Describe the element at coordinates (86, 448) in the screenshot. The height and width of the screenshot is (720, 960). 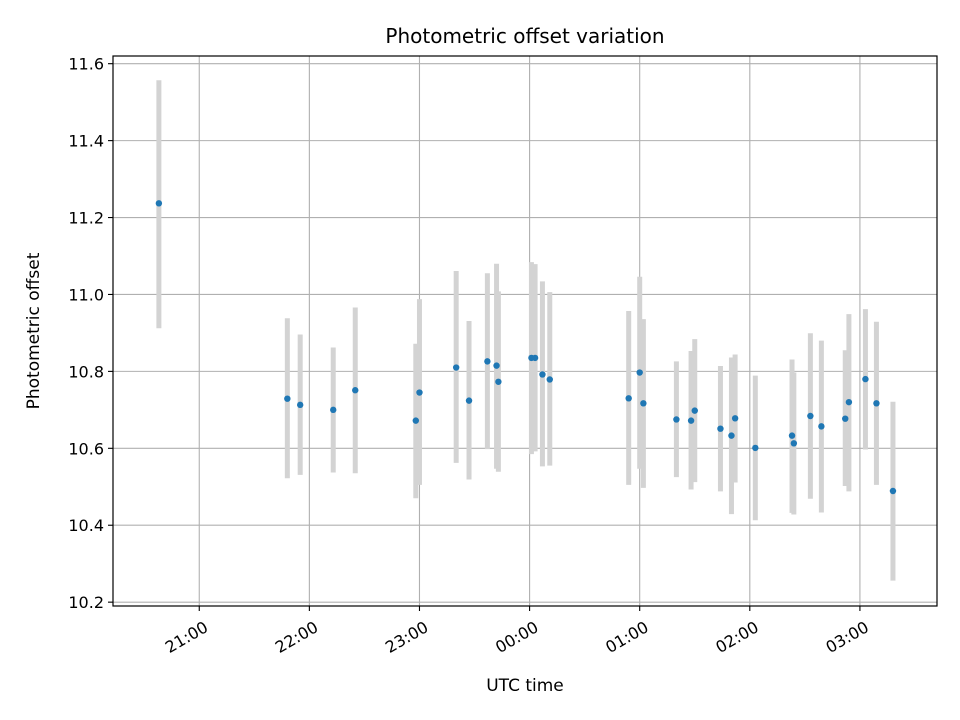
I see `y-tick-label: 10.6` at that location.